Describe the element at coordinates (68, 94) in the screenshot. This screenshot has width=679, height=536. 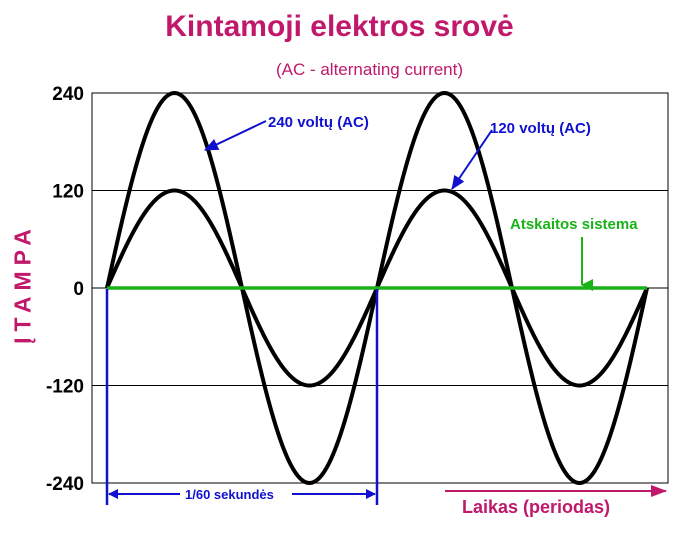
I see `y-tick-label: 240` at that location.